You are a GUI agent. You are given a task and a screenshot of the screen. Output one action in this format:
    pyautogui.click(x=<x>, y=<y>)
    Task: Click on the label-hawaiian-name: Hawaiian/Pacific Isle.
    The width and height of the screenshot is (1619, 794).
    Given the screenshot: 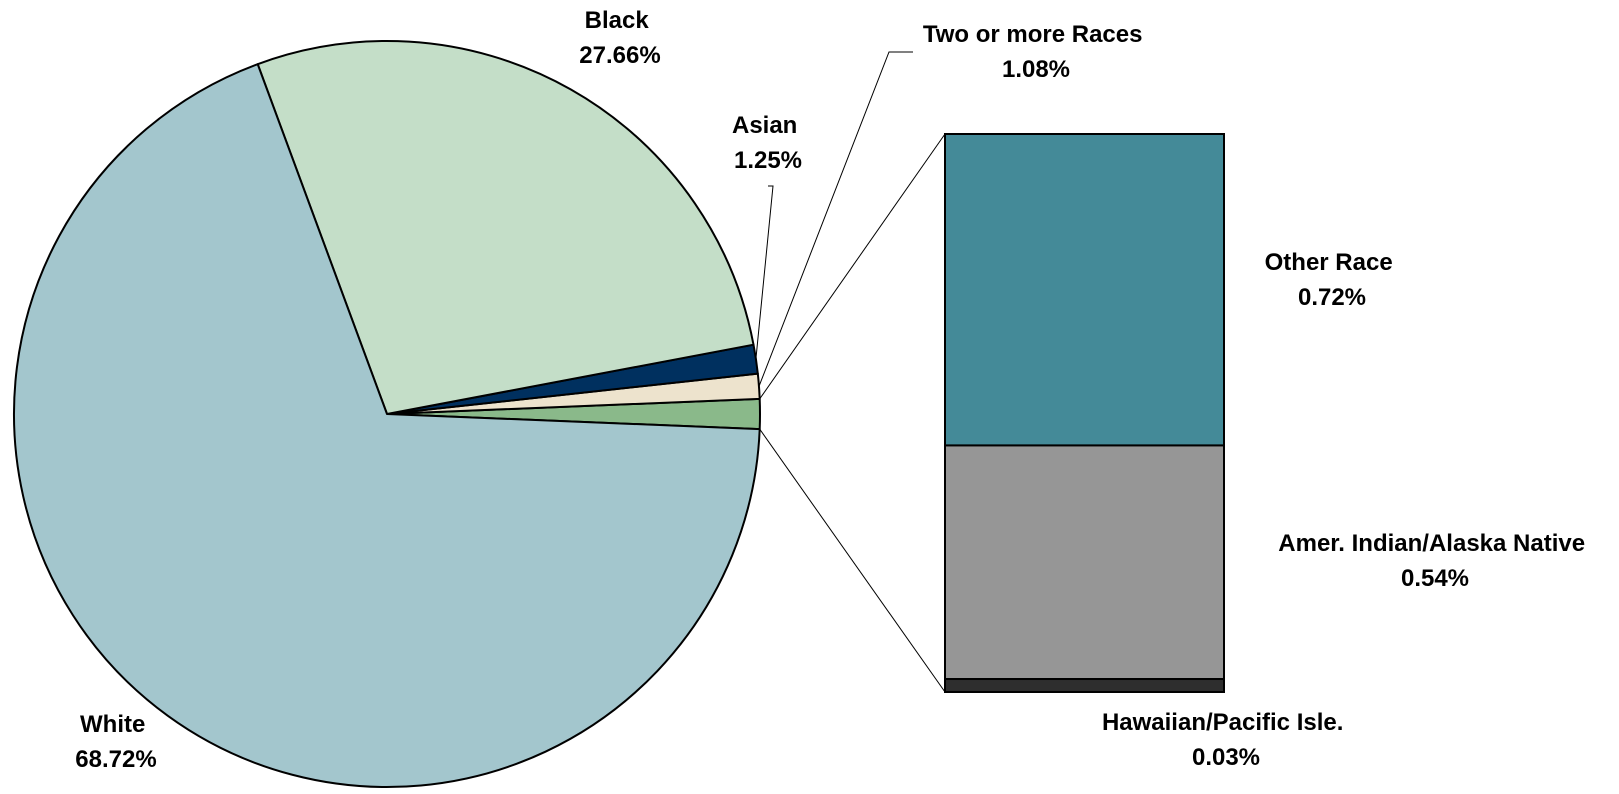 What is the action you would take?
    pyautogui.click(x=1222, y=722)
    